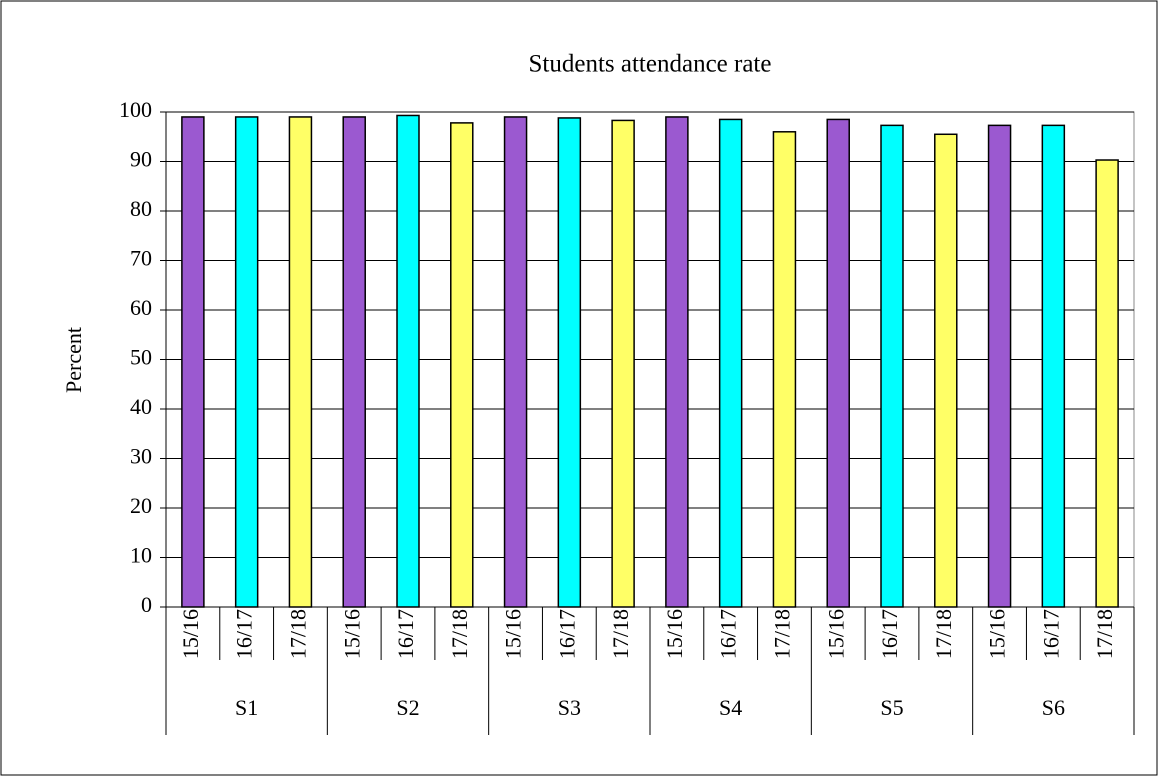  What do you see at coordinates (135, 109) in the screenshot?
I see `y-tick-label: 100` at bounding box center [135, 109].